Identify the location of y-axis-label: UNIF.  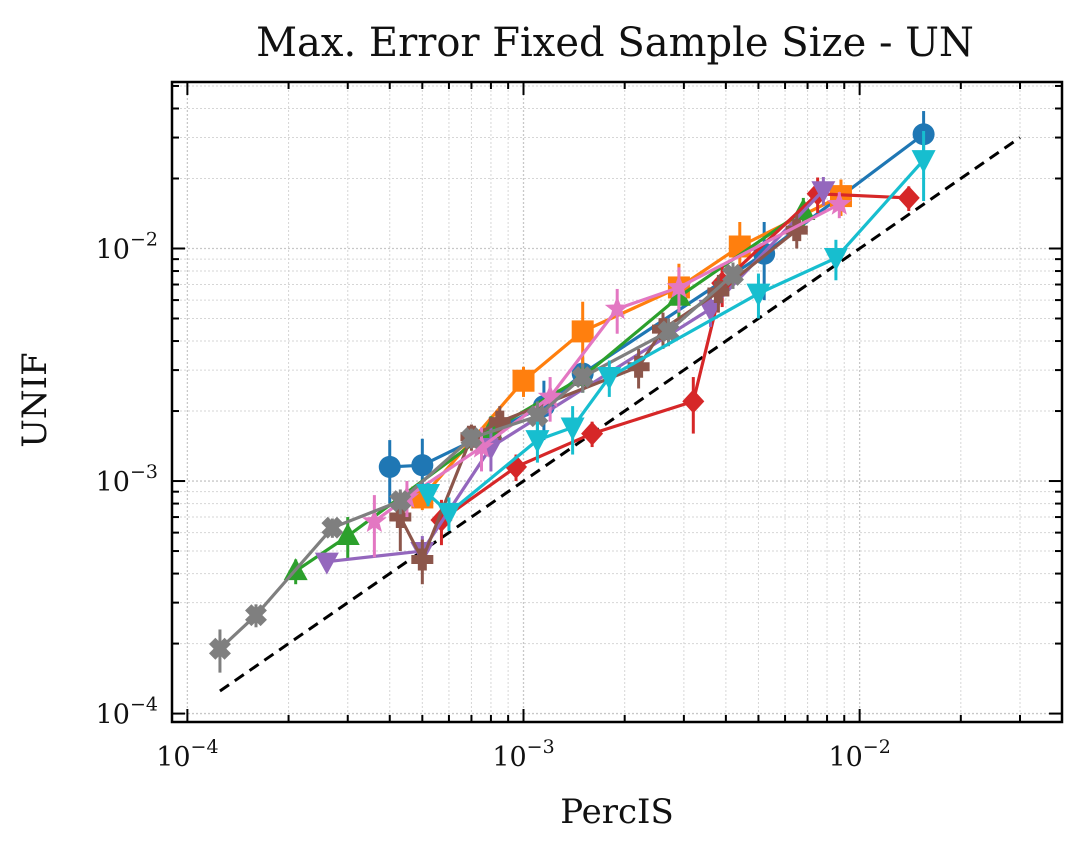
(35, 399).